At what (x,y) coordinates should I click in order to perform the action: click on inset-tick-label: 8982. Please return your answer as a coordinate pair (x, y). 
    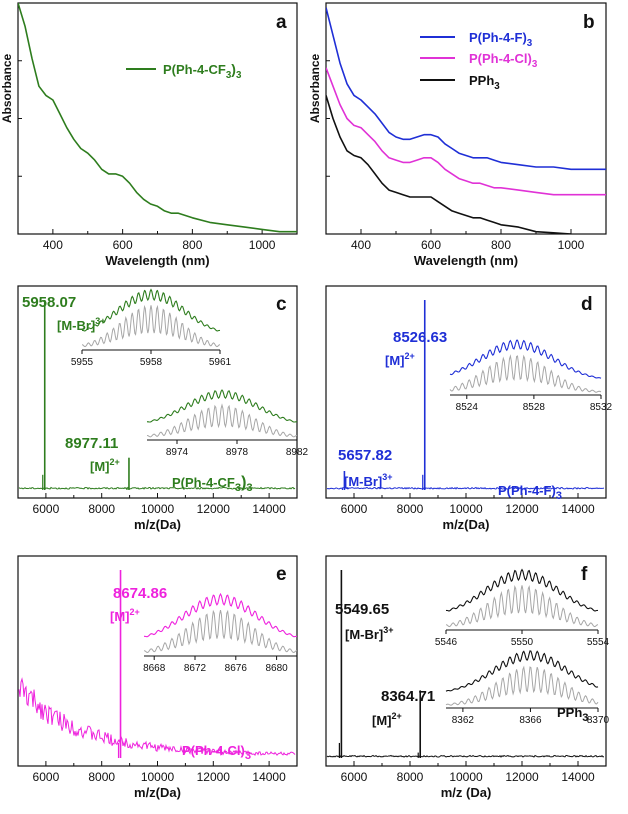
    Looking at the image, I should click on (297, 452).